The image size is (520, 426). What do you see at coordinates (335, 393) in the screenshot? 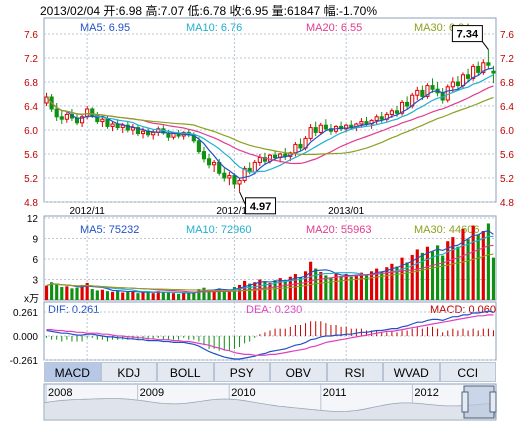
I see `navigator-year-label: 2011` at bounding box center [335, 393].